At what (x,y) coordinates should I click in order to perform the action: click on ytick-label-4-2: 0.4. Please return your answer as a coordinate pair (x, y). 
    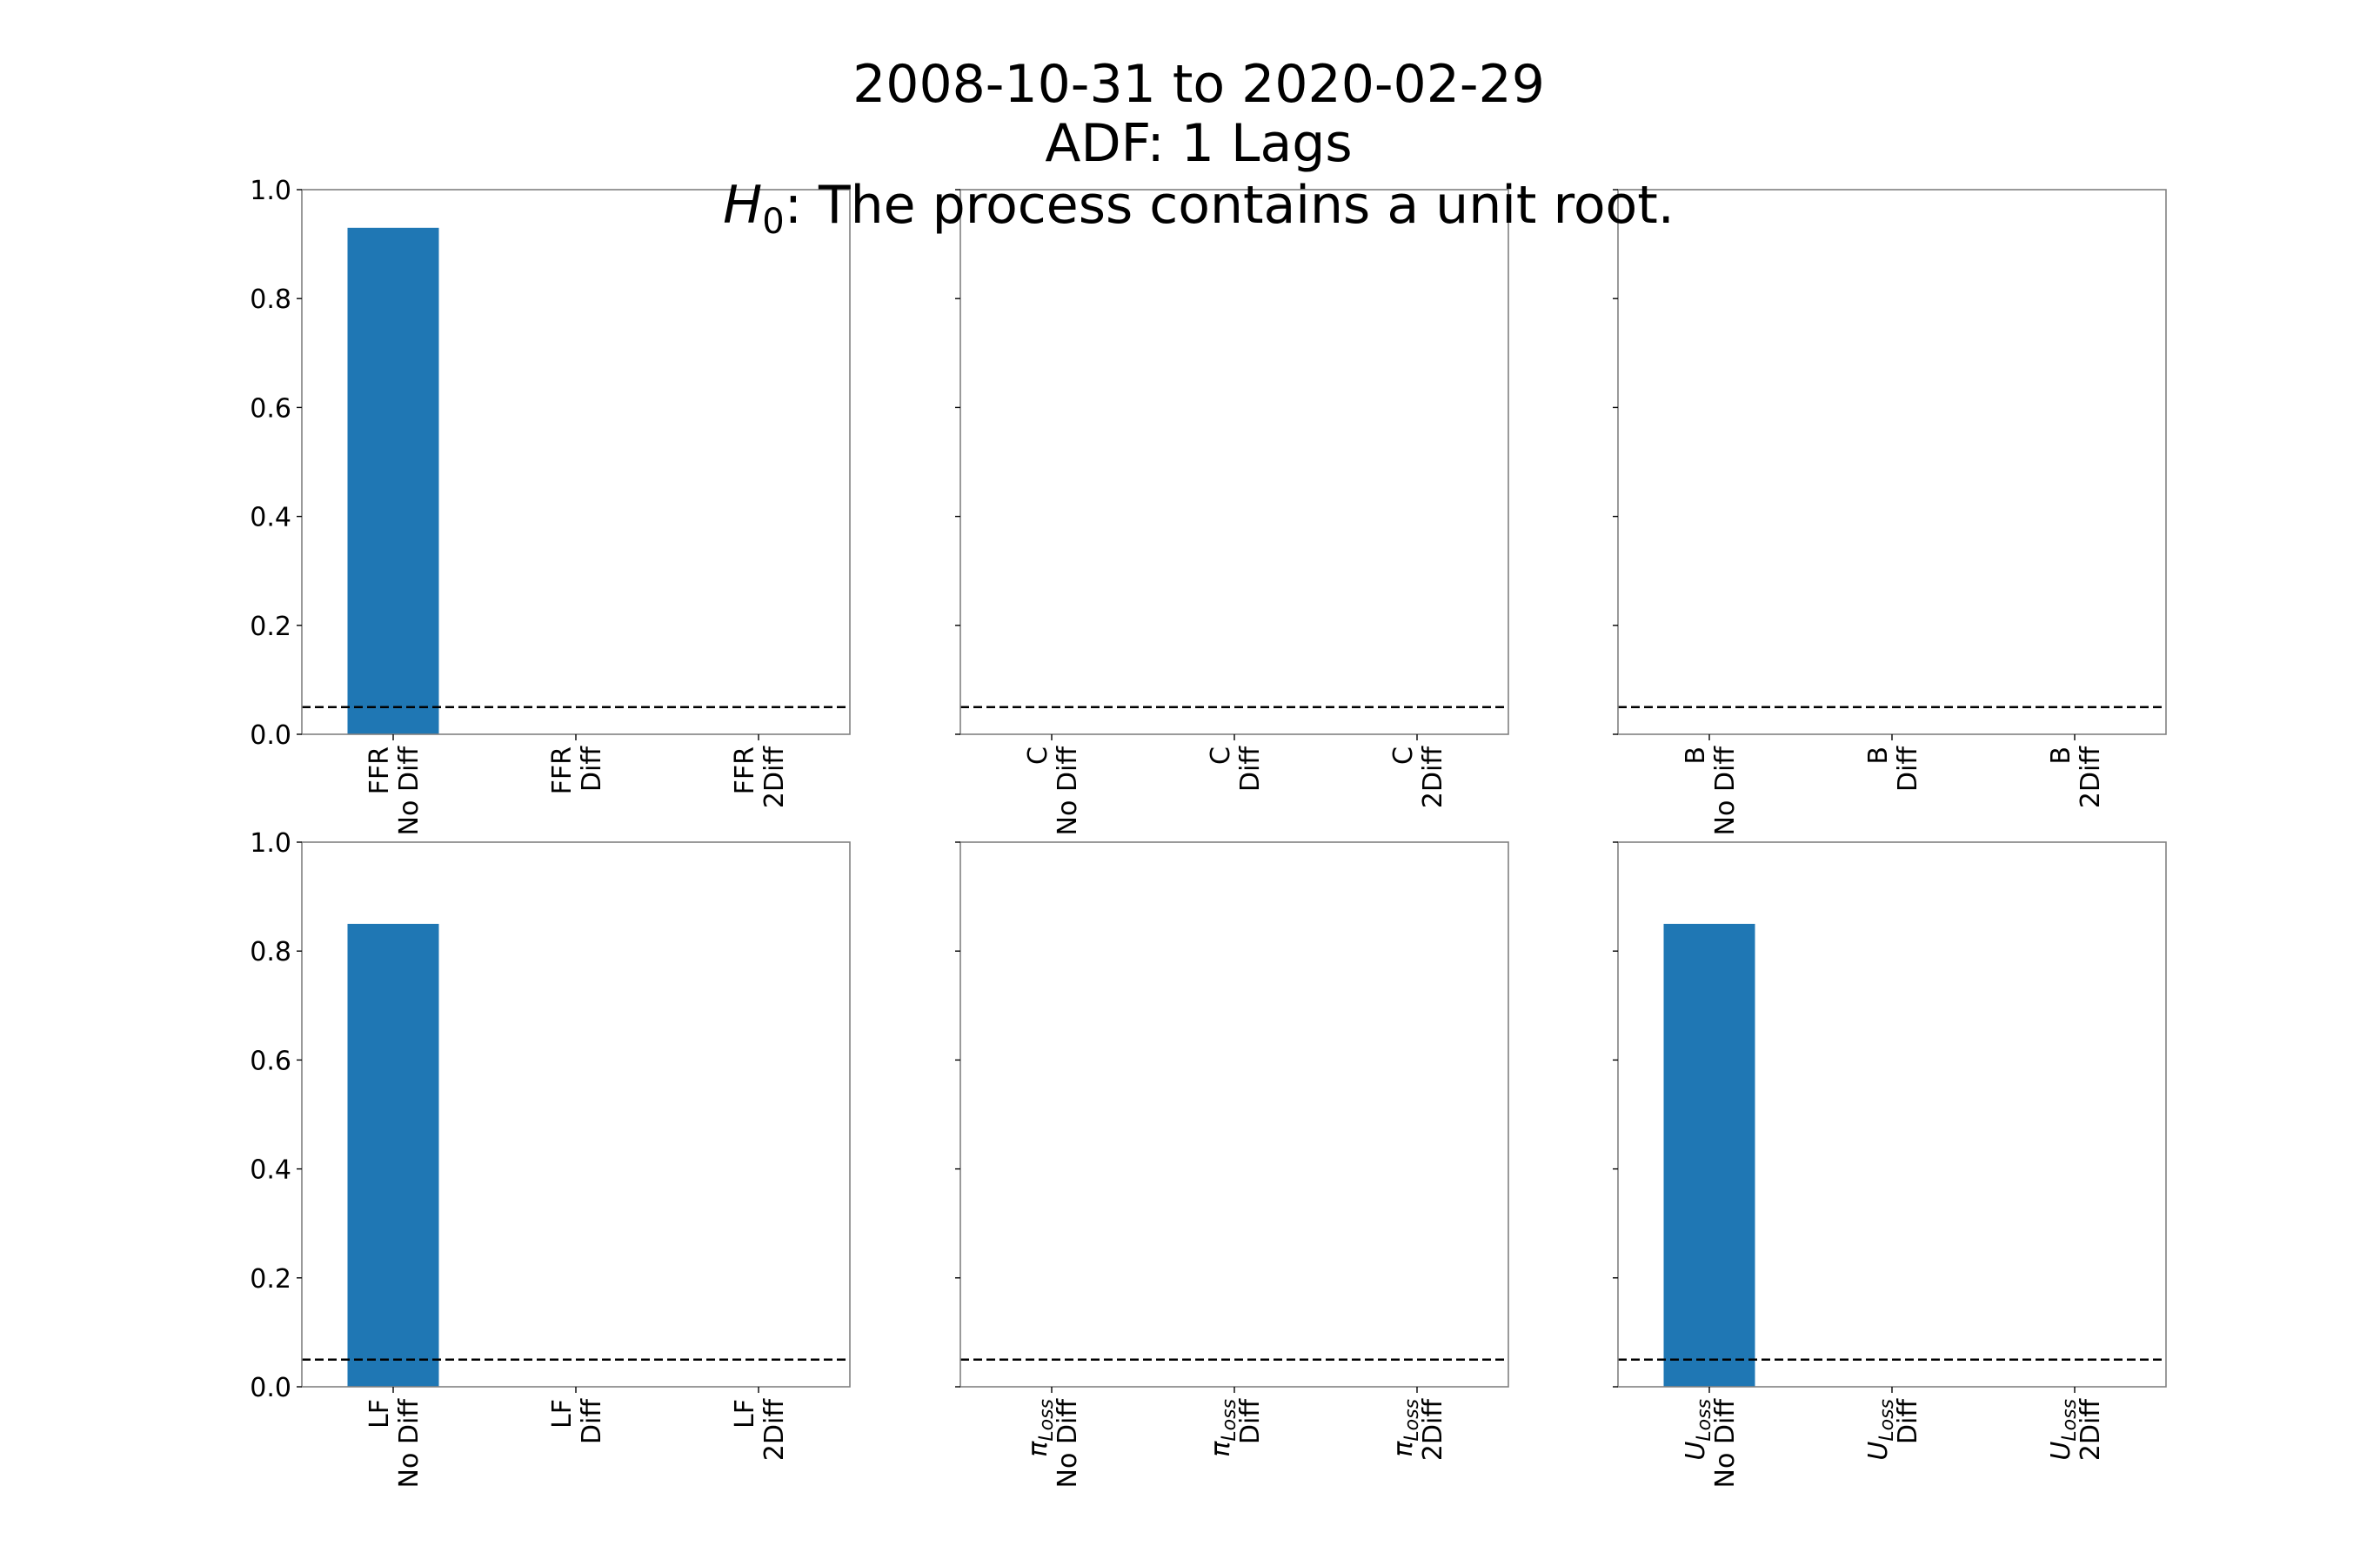
    Looking at the image, I should click on (270, 1170).